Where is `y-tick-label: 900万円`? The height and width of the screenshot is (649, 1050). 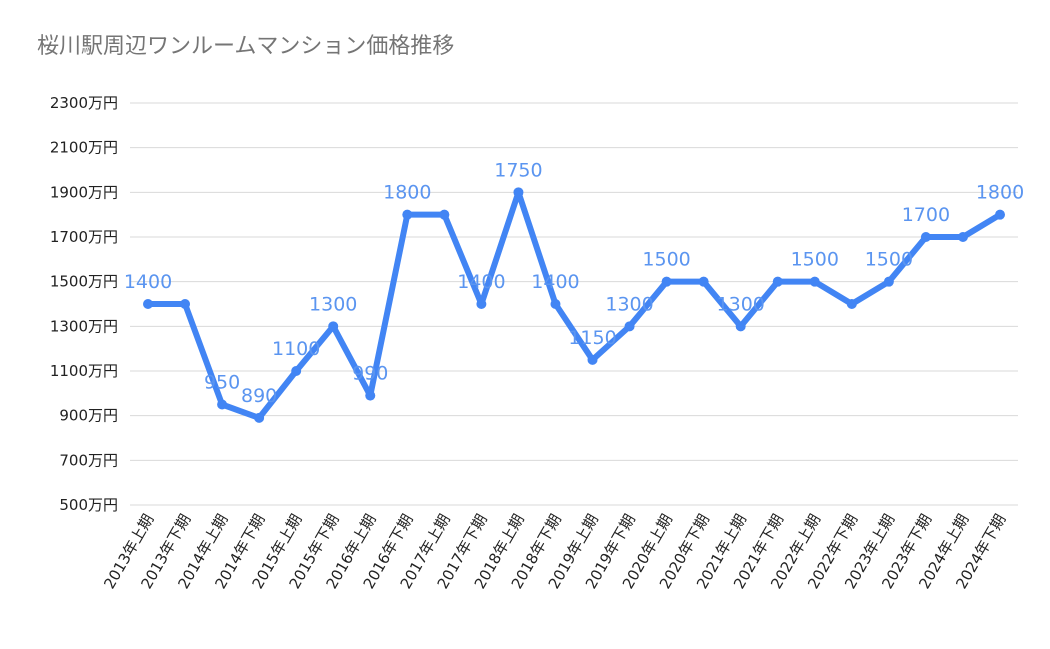
y-tick-label: 900万円 is located at coordinates (88, 416).